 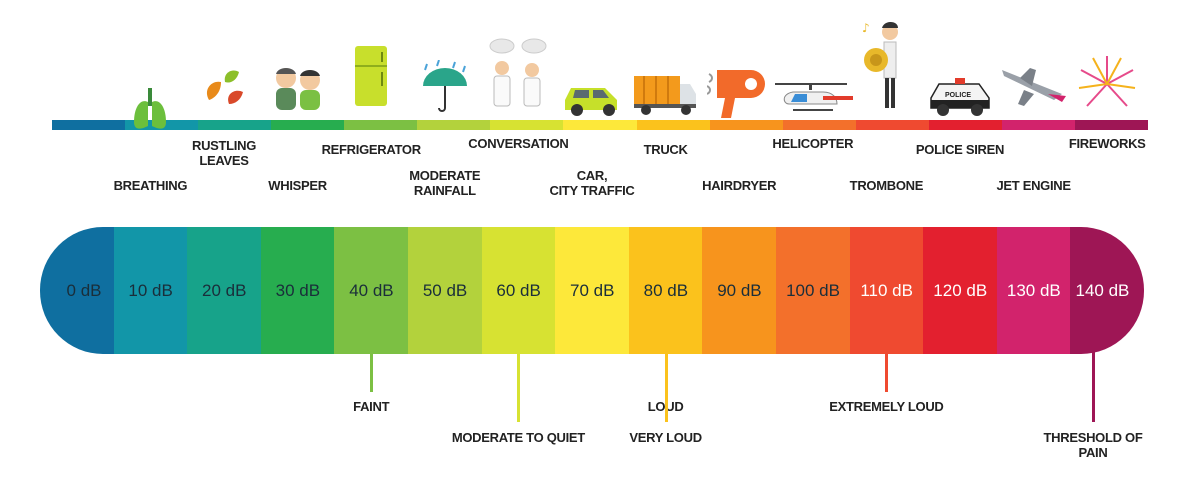 I want to click on decibel-label: 100 dB, so click(x=813, y=290).